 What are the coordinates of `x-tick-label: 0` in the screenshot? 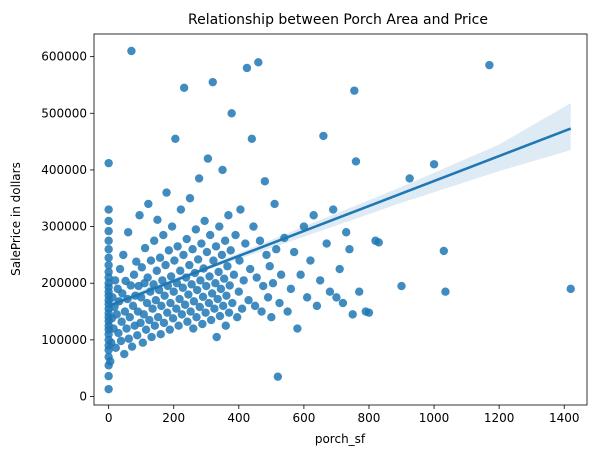 It's located at (109, 418).